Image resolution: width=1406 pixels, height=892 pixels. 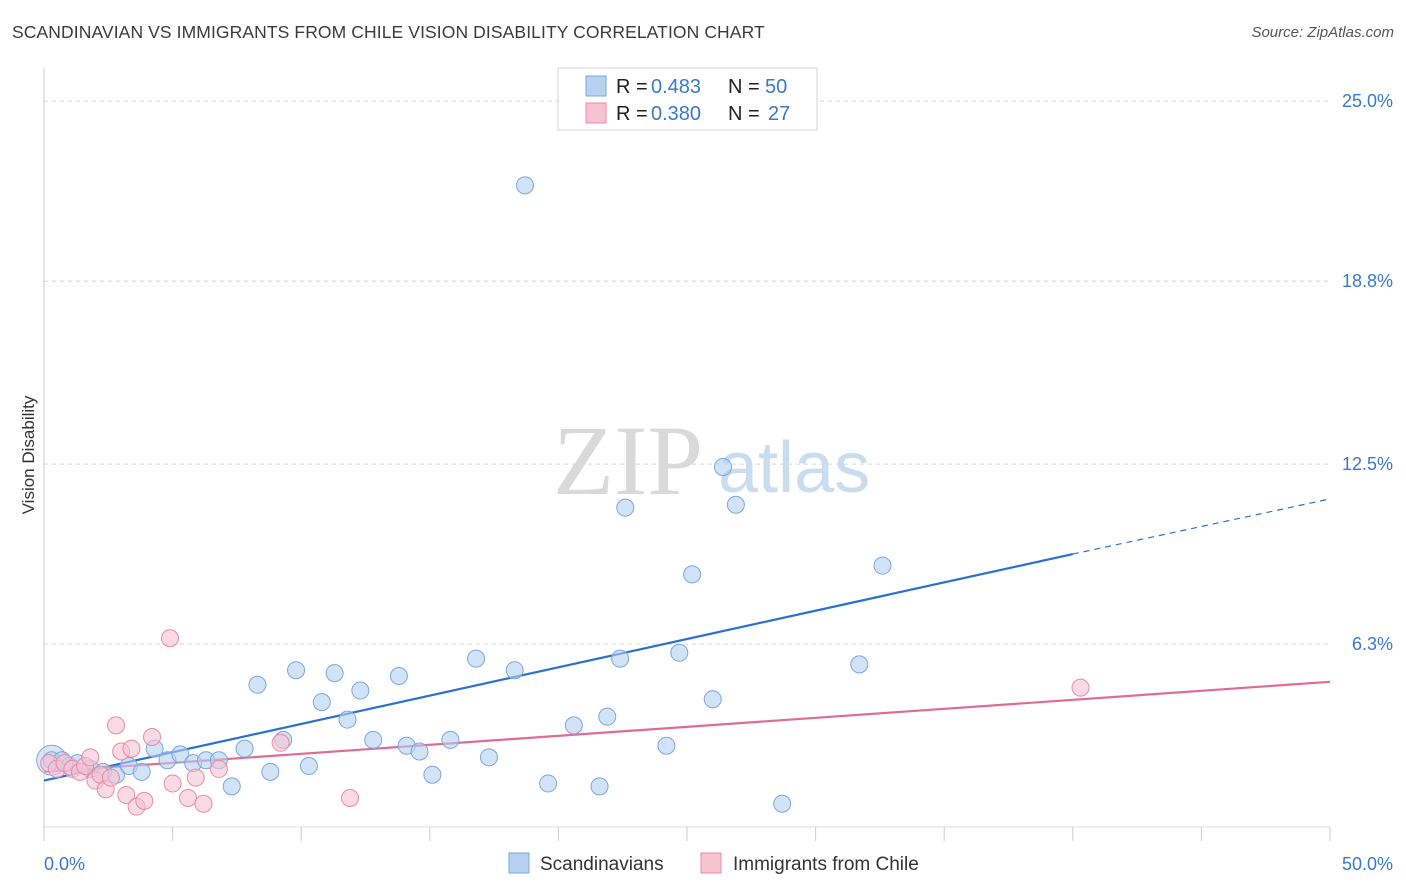 I want to click on legend-r-value-2: 0.380, so click(x=676, y=114).